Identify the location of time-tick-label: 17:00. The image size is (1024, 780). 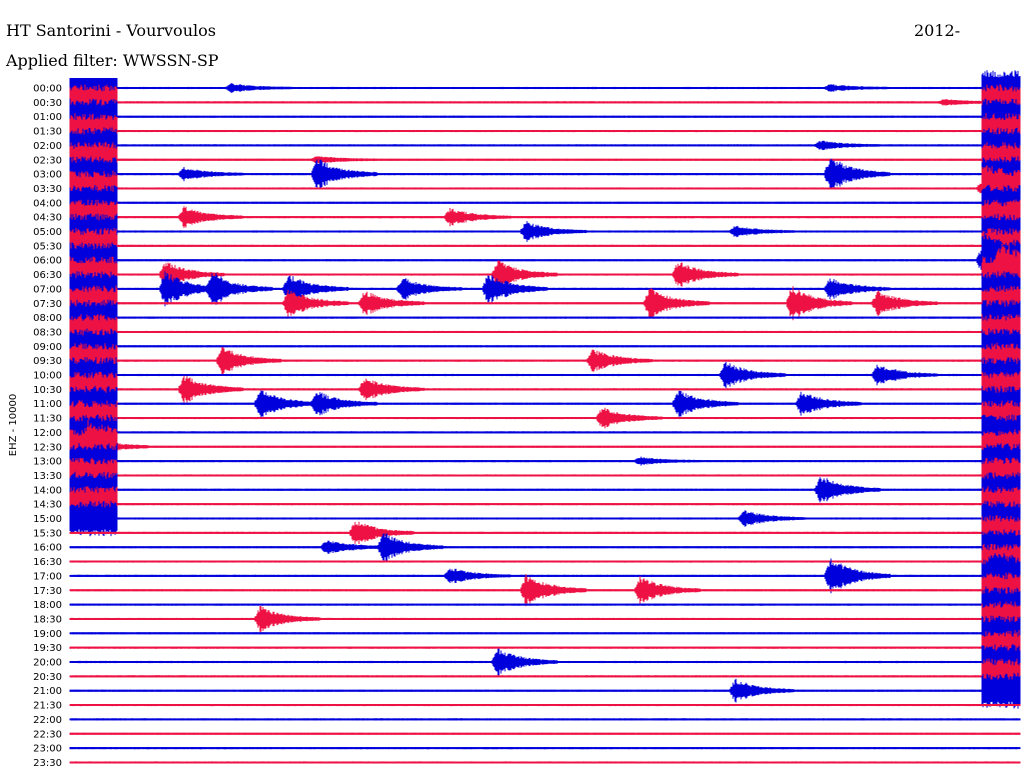
(47, 576).